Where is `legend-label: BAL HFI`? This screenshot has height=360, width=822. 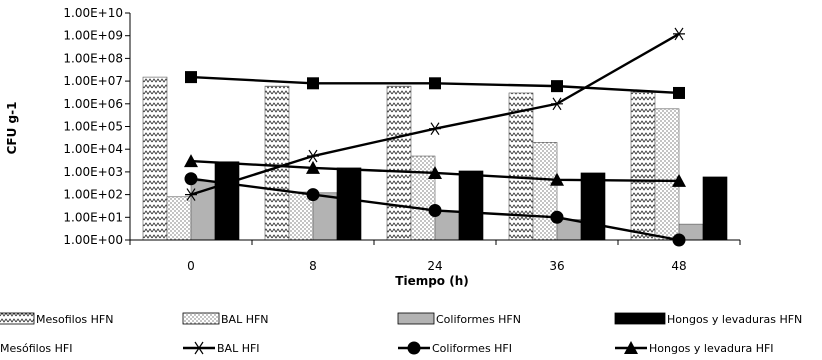 legend-label: BAL HFI is located at coordinates (238, 348).